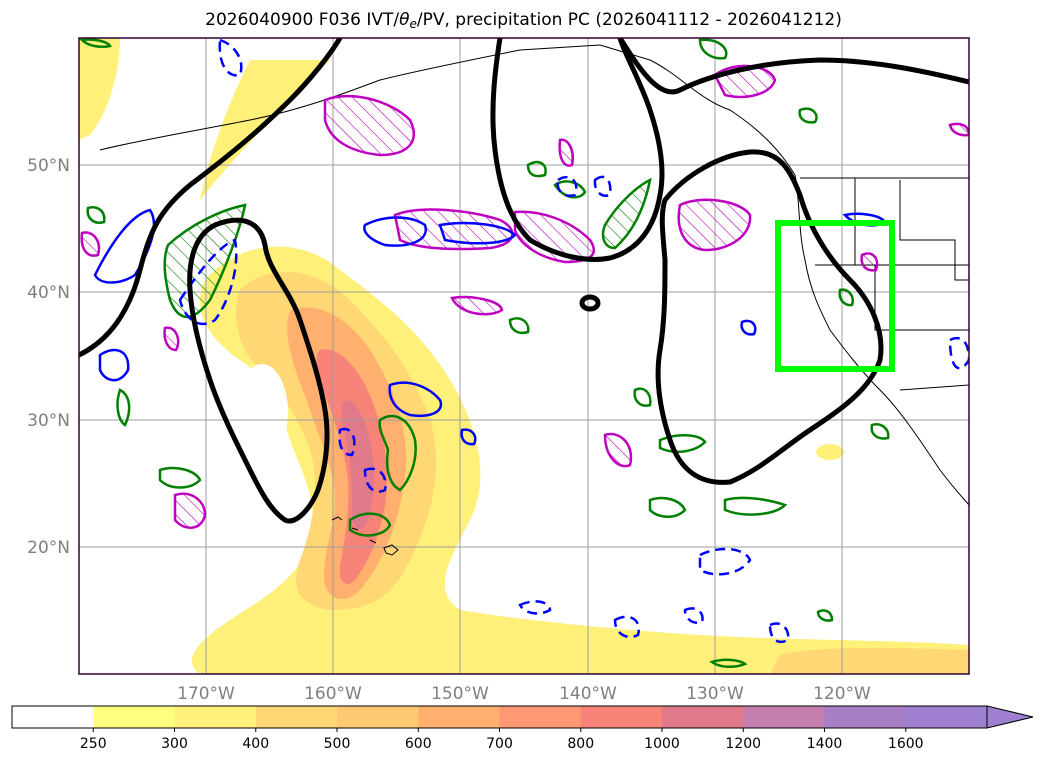  Describe the element at coordinates (580, 744) in the screenshot. I see `colorbar-tick-label: 800` at that location.